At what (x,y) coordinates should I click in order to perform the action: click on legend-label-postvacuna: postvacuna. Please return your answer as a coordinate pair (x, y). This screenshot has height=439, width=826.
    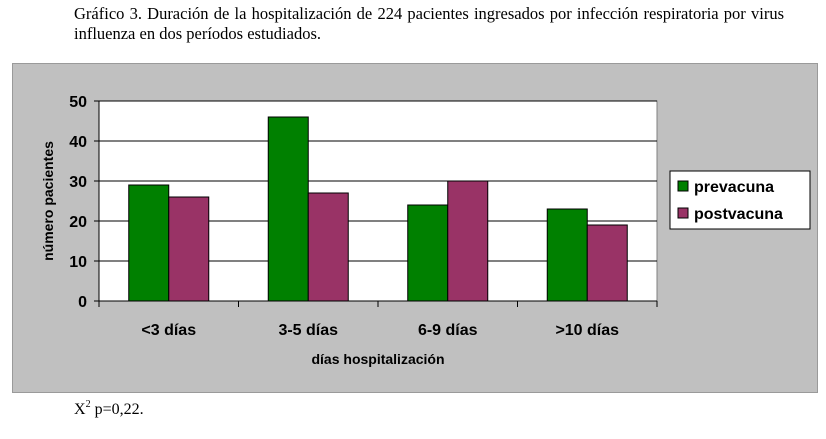
    Looking at the image, I should click on (738, 214).